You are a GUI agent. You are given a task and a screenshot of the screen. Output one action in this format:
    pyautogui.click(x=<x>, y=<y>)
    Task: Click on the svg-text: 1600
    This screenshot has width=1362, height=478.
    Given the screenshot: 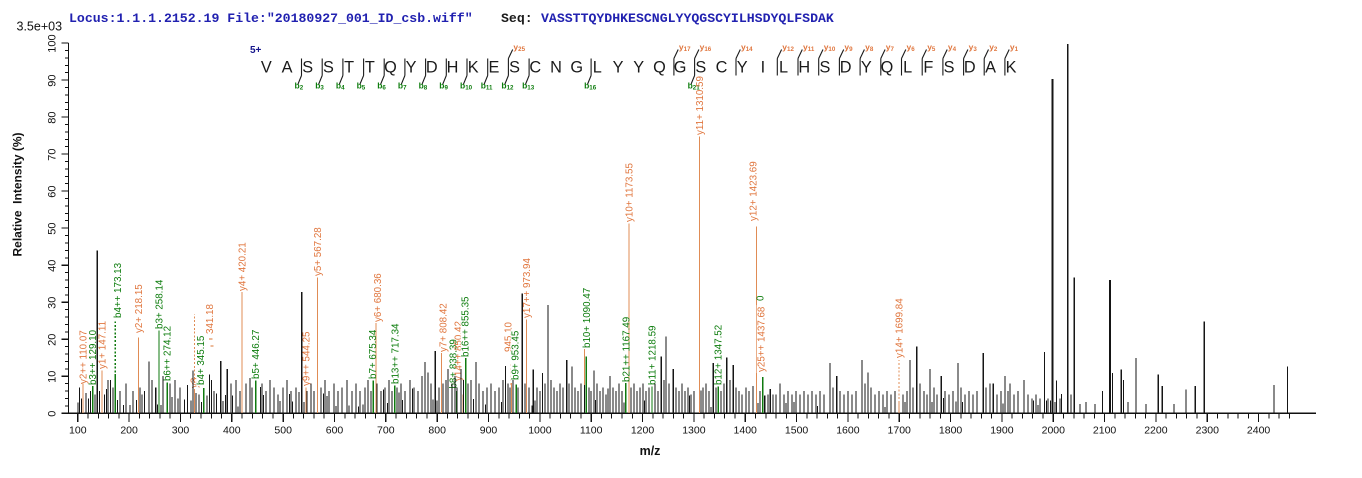 What is the action you would take?
    pyautogui.click(x=848, y=431)
    